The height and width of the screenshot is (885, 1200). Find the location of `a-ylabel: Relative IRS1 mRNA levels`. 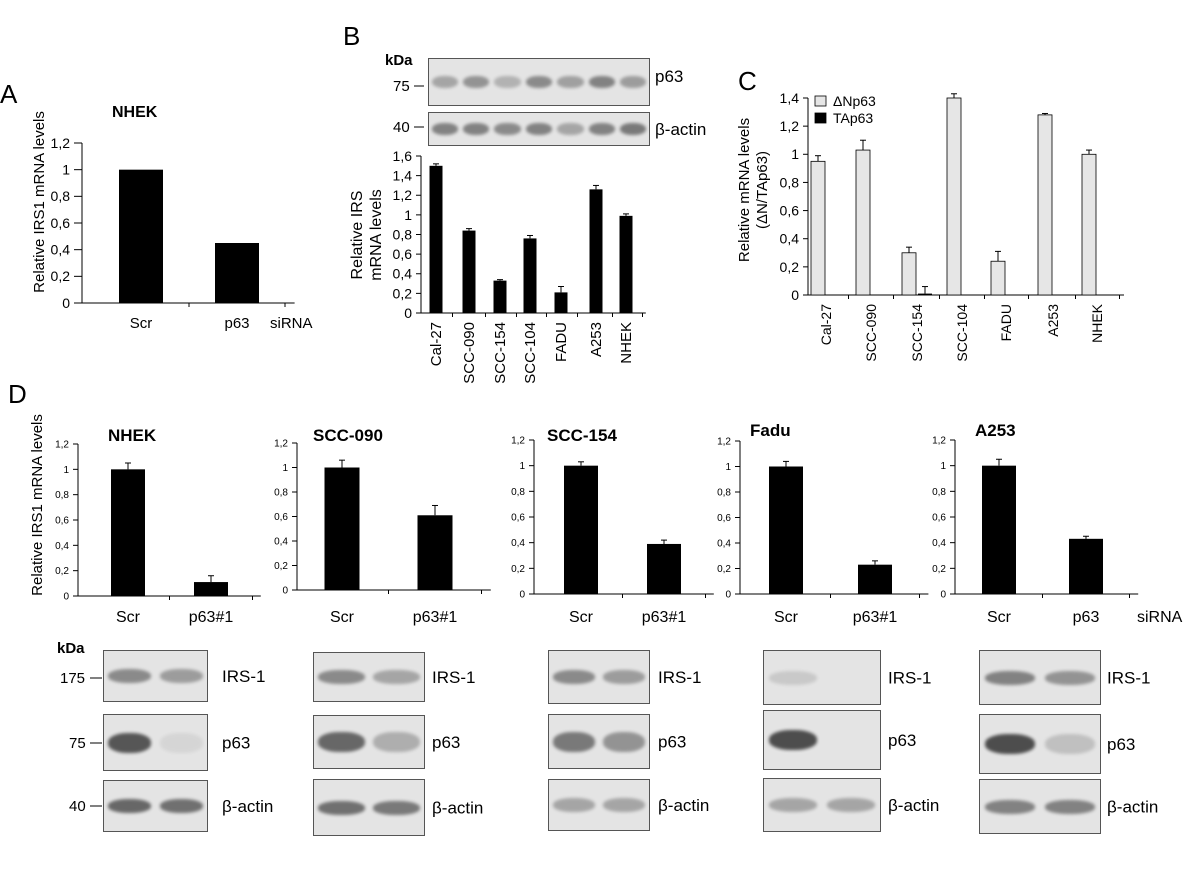

a-ylabel: Relative IRS1 mRNA levels is located at coordinates (39, 202).